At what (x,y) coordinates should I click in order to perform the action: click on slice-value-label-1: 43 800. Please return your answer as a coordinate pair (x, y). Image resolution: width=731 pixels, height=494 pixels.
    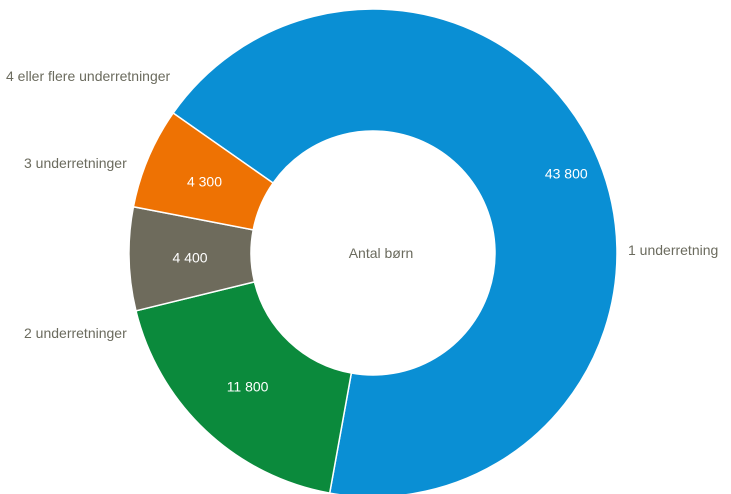
    Looking at the image, I should click on (566, 173).